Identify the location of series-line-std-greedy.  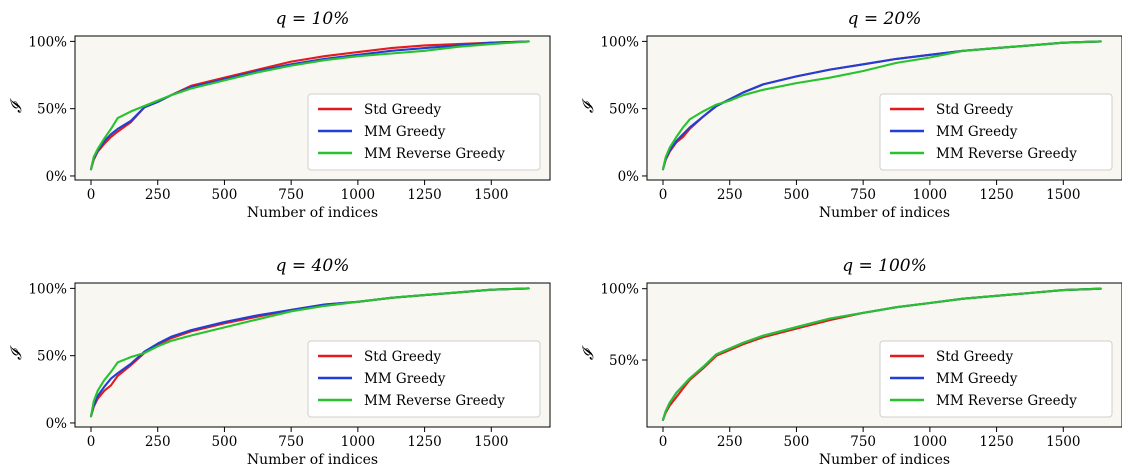
(309, 105).